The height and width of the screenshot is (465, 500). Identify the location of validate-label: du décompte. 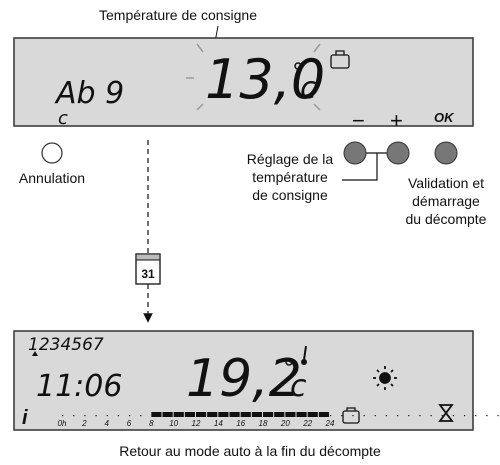
(446, 219).